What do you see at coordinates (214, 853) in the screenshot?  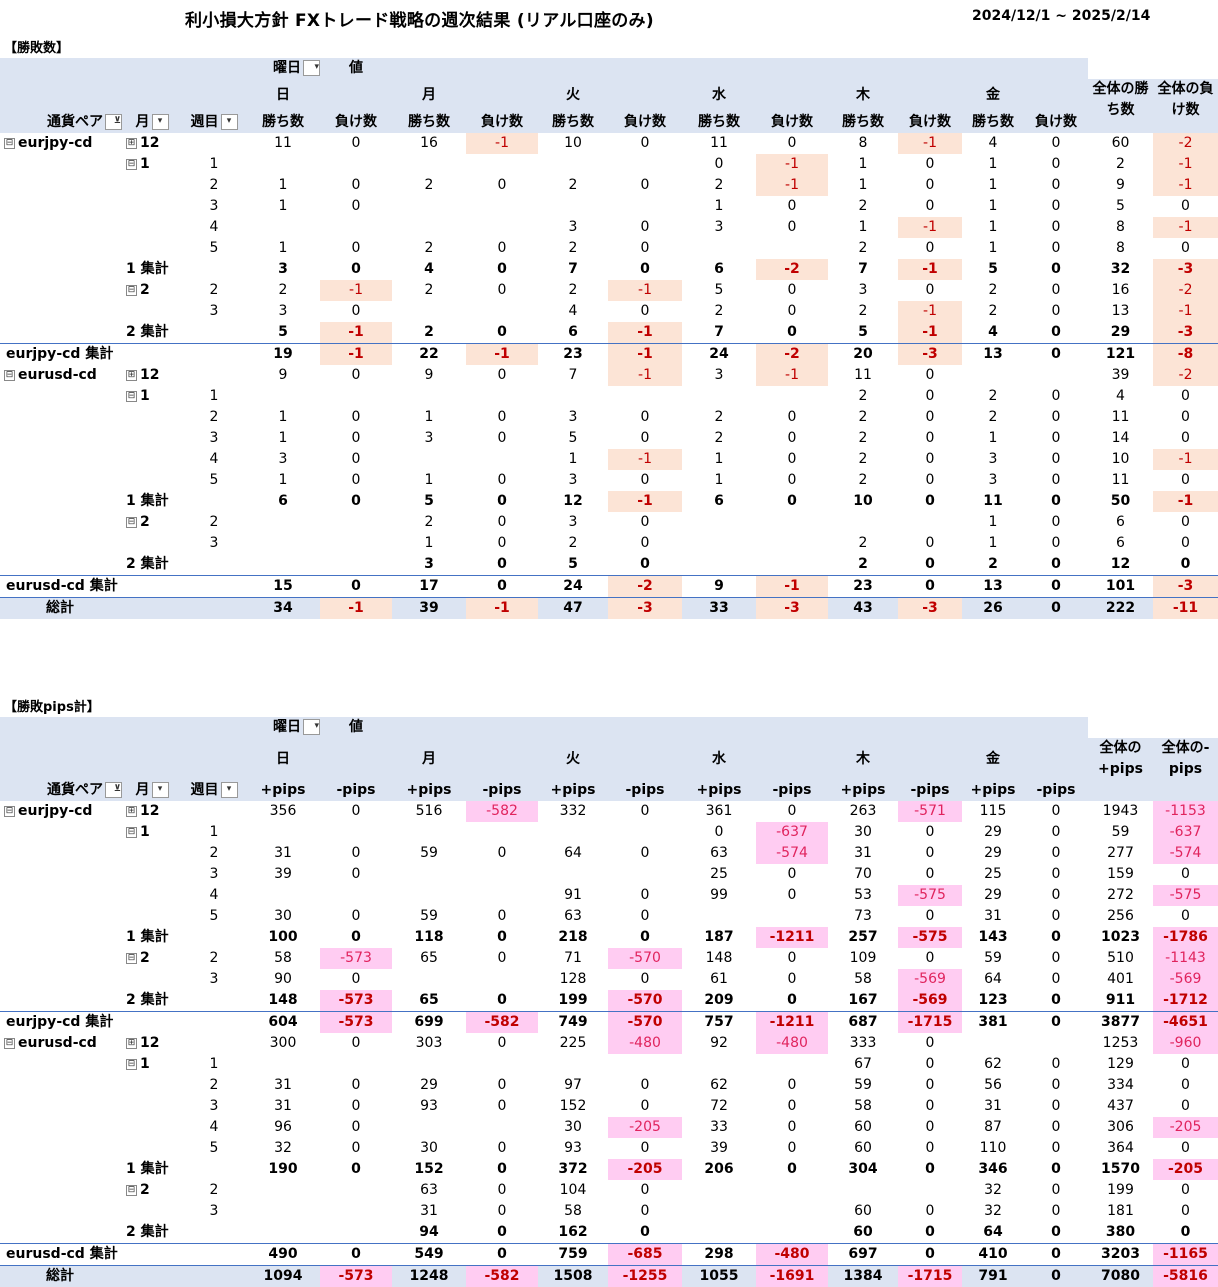 I see `week-cell: 2` at bounding box center [214, 853].